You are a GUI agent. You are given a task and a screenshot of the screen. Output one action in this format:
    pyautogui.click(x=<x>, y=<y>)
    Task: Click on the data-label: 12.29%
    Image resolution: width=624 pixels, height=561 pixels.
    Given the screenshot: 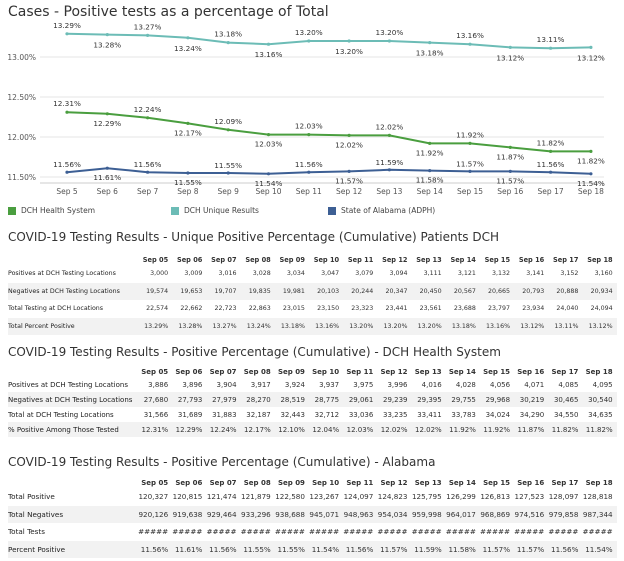 What is the action you would take?
    pyautogui.click(x=107, y=123)
    